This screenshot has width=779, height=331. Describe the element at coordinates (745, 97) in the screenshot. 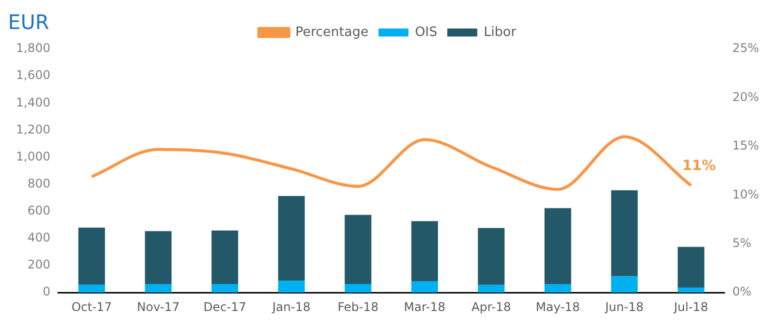

I see `y2-tick-label: 20%` at that location.